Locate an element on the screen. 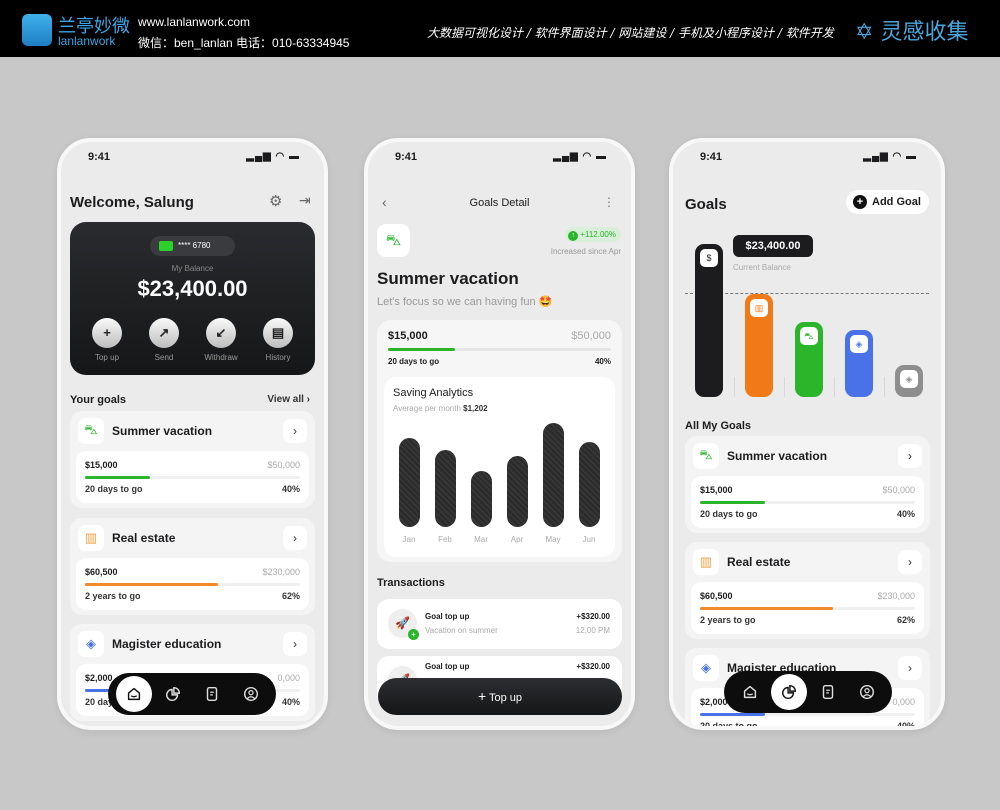 The width and height of the screenshot is (1000, 810). goal-bar-summer-vacation: ⛍ is located at coordinates (809, 359).